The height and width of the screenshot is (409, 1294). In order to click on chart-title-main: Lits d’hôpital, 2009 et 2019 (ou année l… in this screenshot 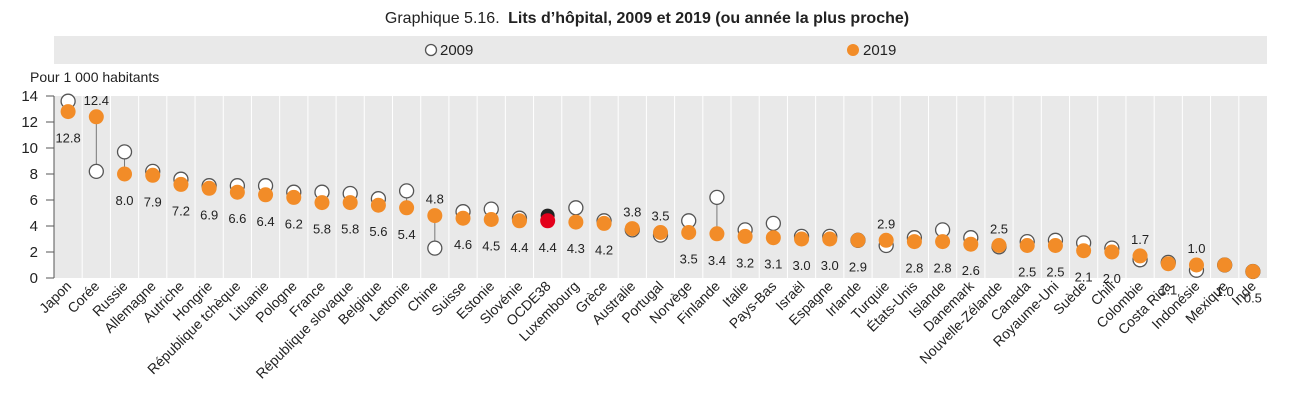, I will do `click(708, 18)`.